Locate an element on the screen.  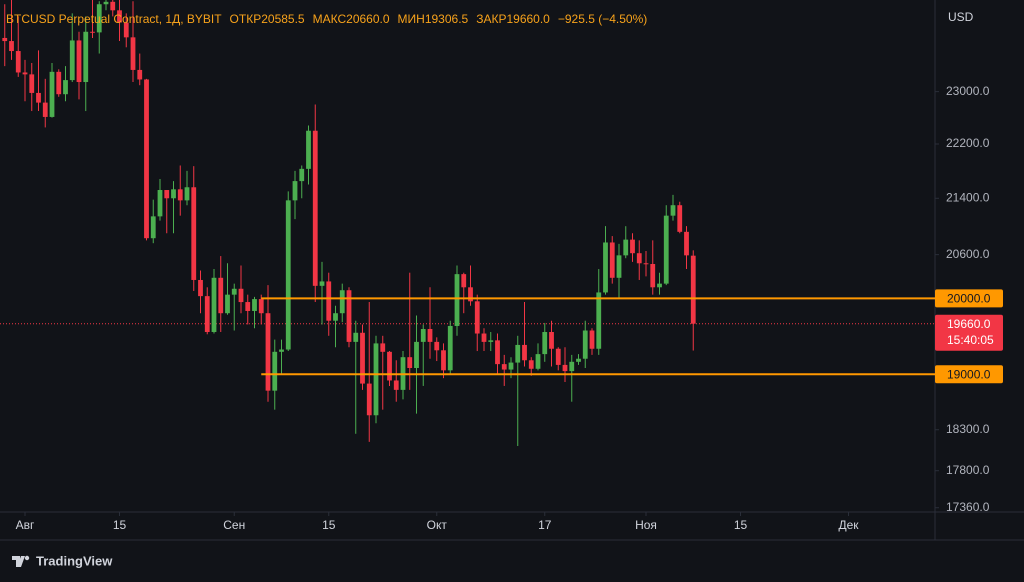
logo is located at coordinates (21, 561).